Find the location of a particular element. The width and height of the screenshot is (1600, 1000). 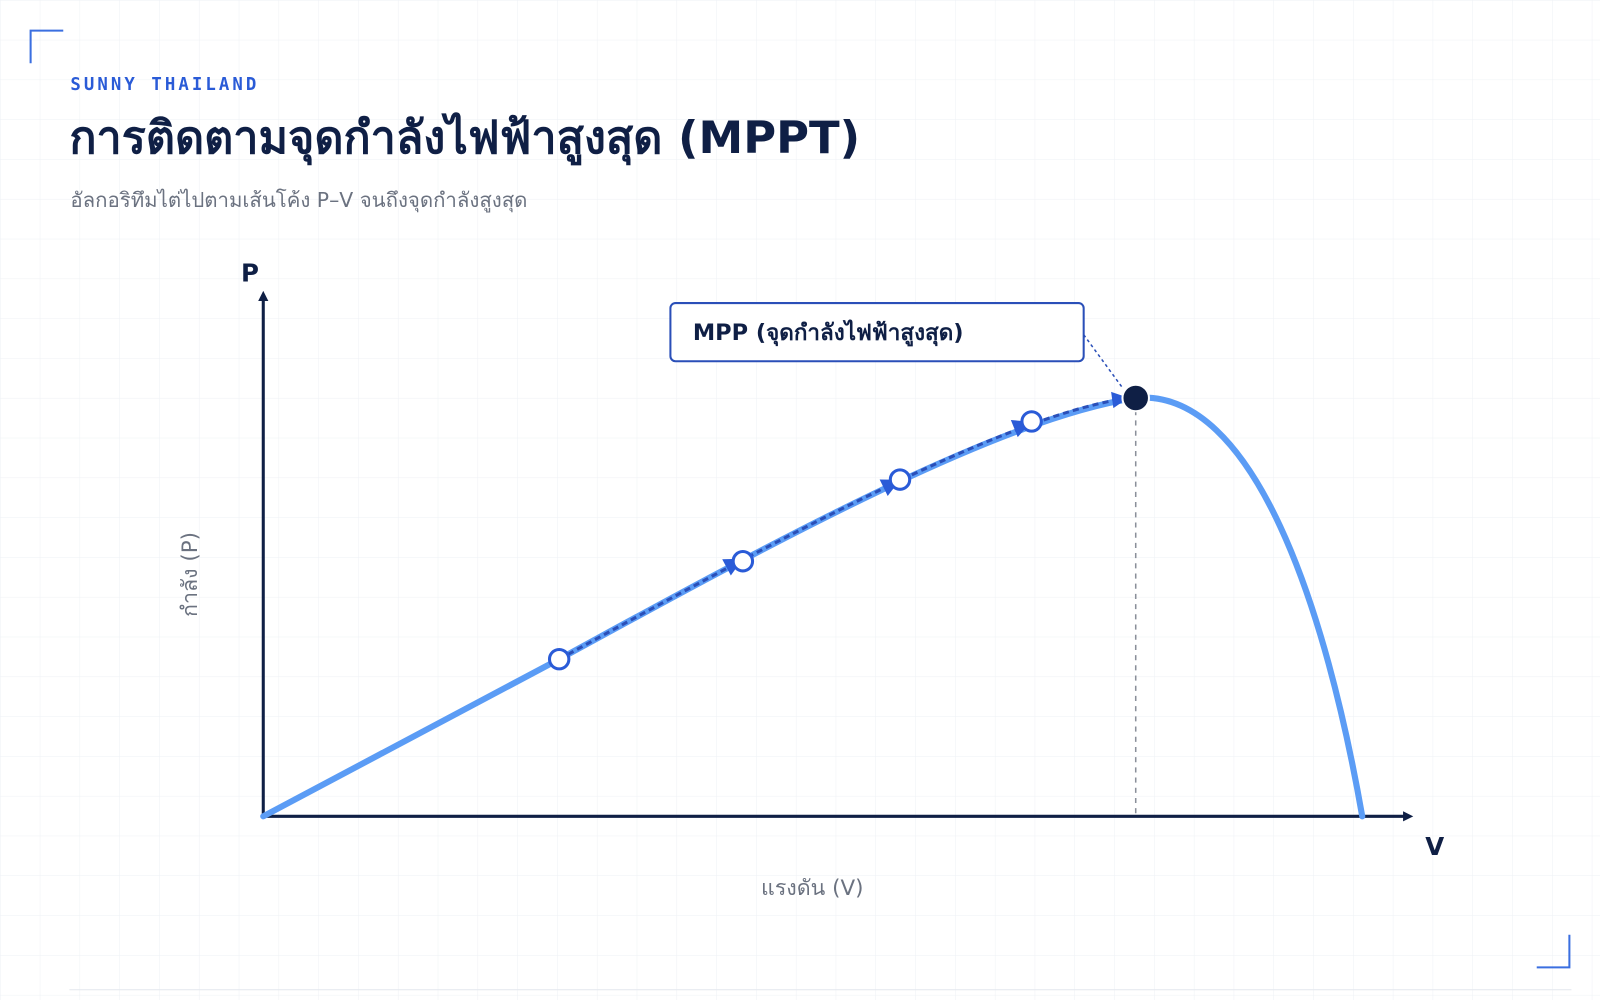

brand: SUNNY THAILAND is located at coordinates (164, 85).